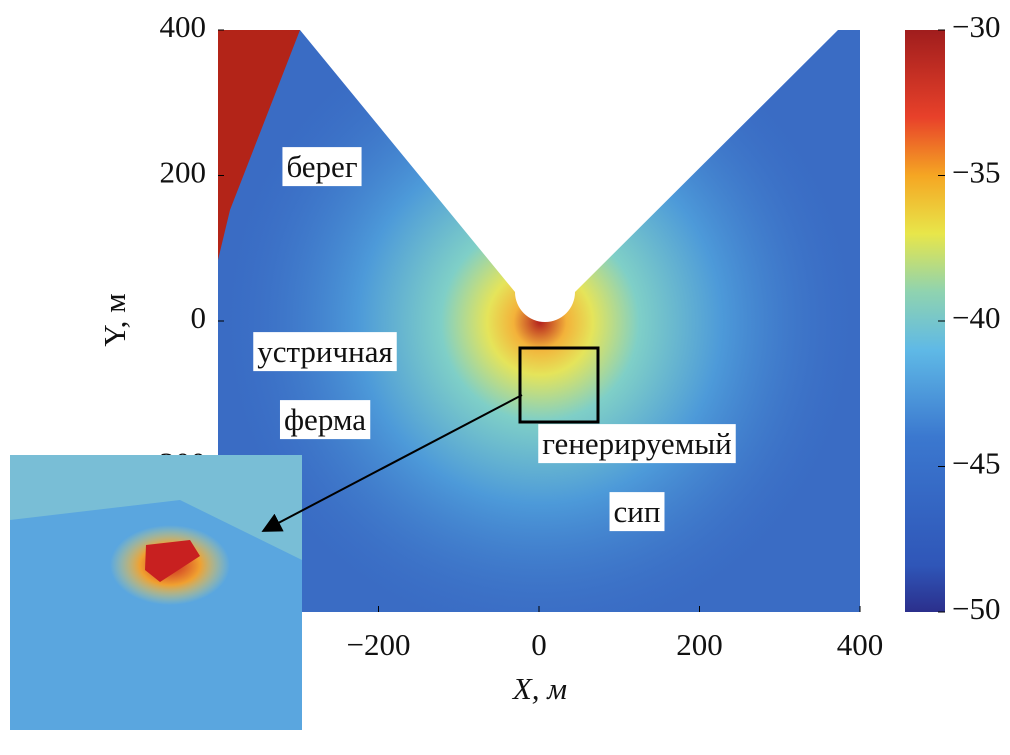  I want to click on arrow, so click(392, 463).